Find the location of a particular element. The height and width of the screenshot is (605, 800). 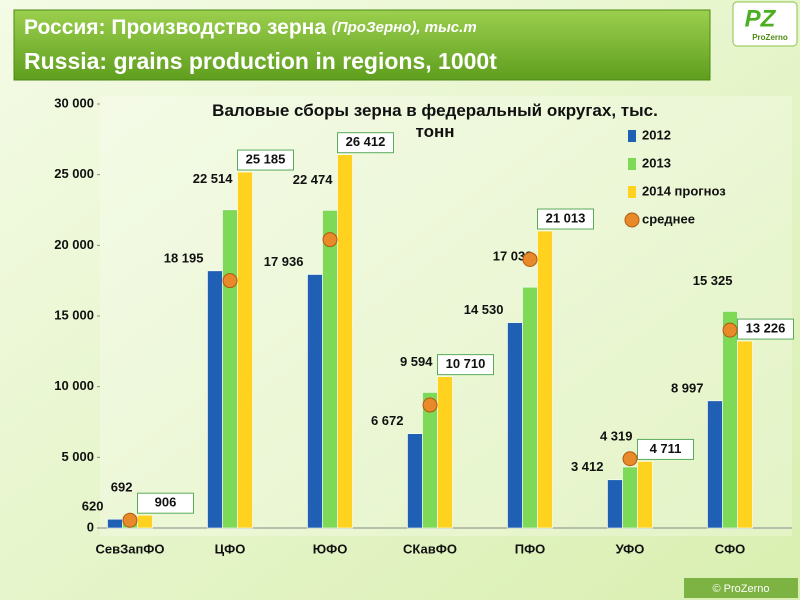

logo: PZ is located at coordinates (761, 18).